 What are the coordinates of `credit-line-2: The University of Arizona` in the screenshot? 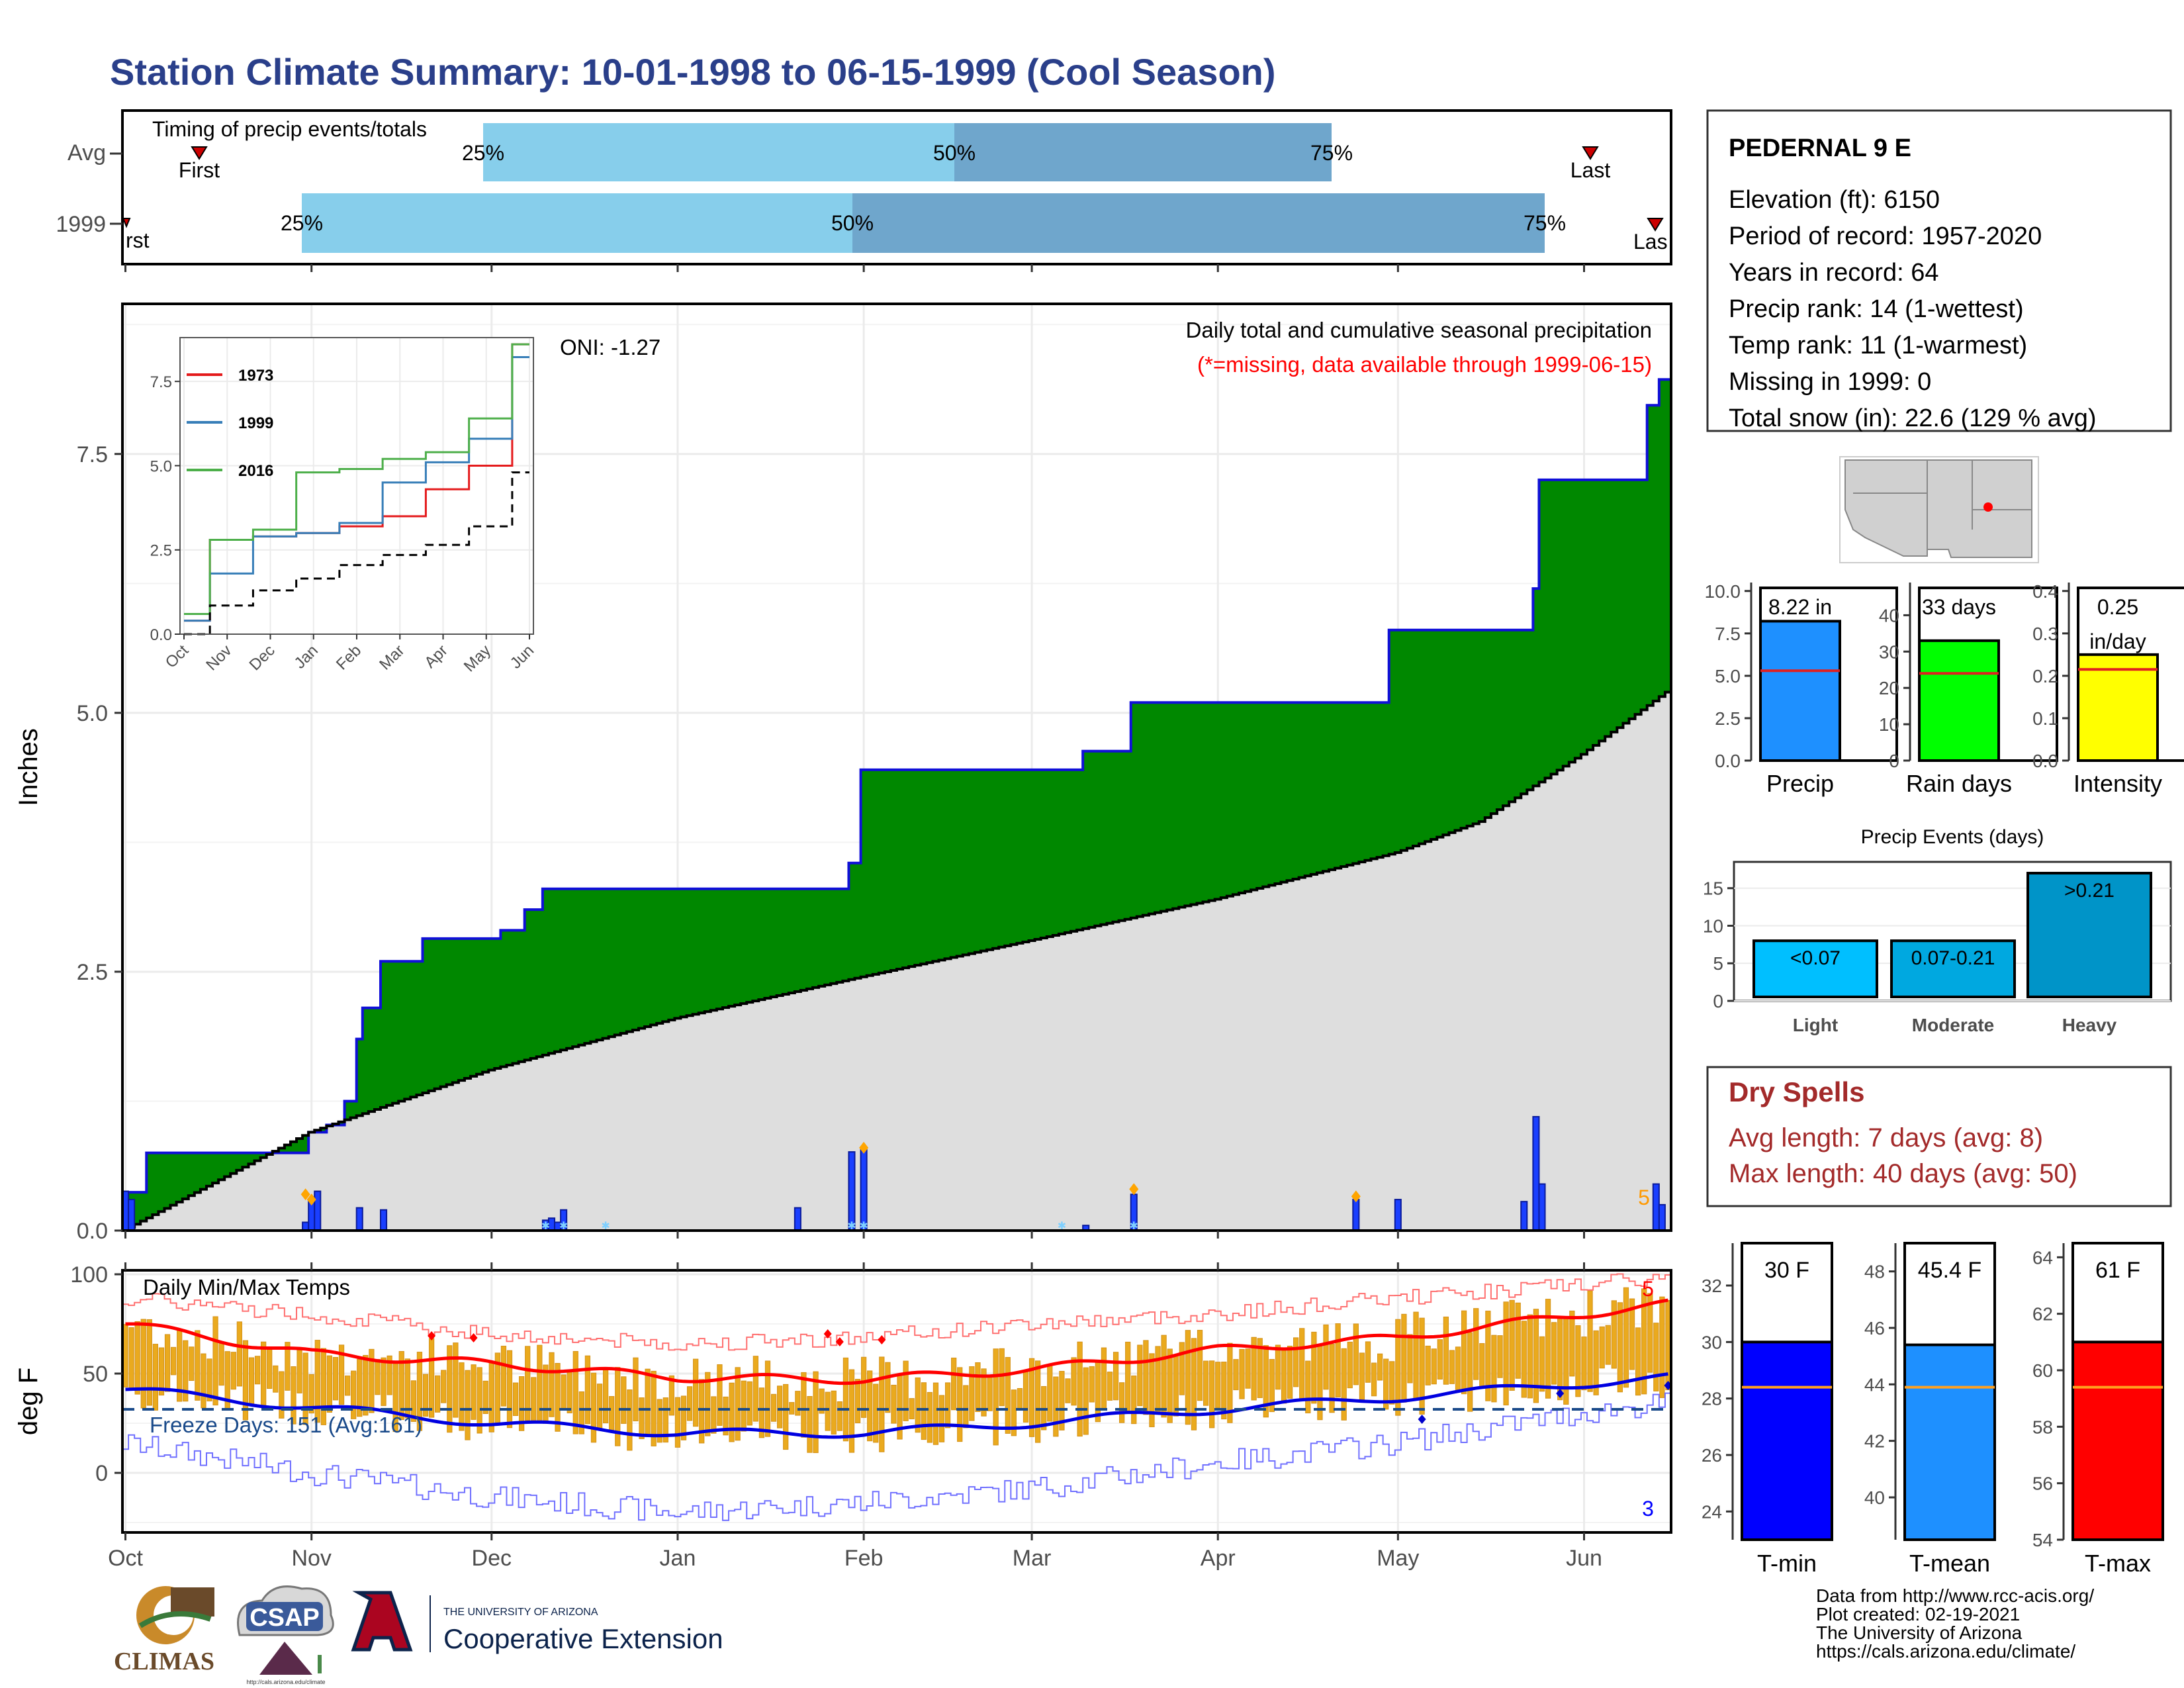 It's located at (1920, 1632).